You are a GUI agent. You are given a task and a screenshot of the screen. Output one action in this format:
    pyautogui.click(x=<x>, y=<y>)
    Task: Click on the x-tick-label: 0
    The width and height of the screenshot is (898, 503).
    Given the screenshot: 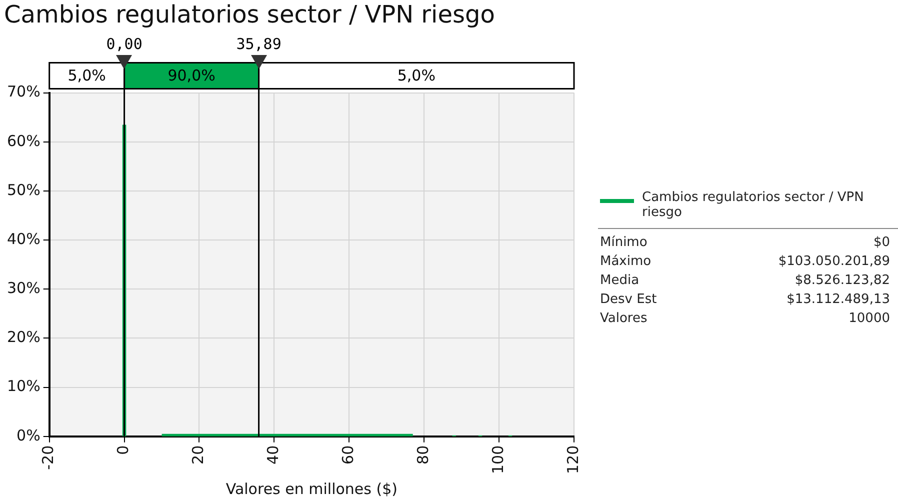 What is the action you would take?
    pyautogui.click(x=123, y=450)
    